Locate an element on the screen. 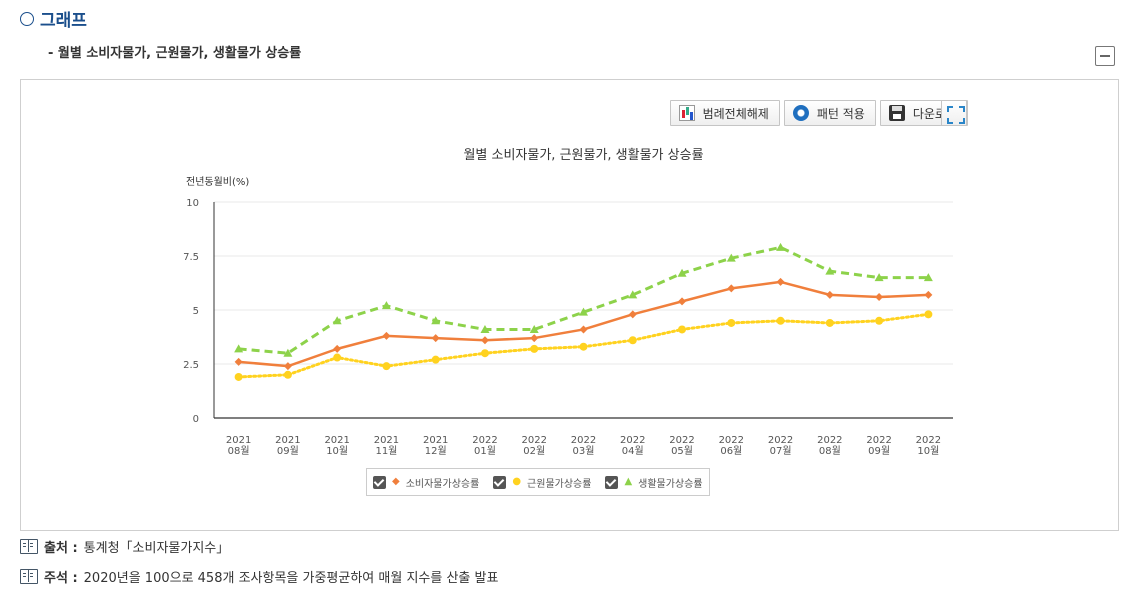 The height and width of the screenshot is (594, 1140). x-tick-label: 09월 is located at coordinates (288, 451).